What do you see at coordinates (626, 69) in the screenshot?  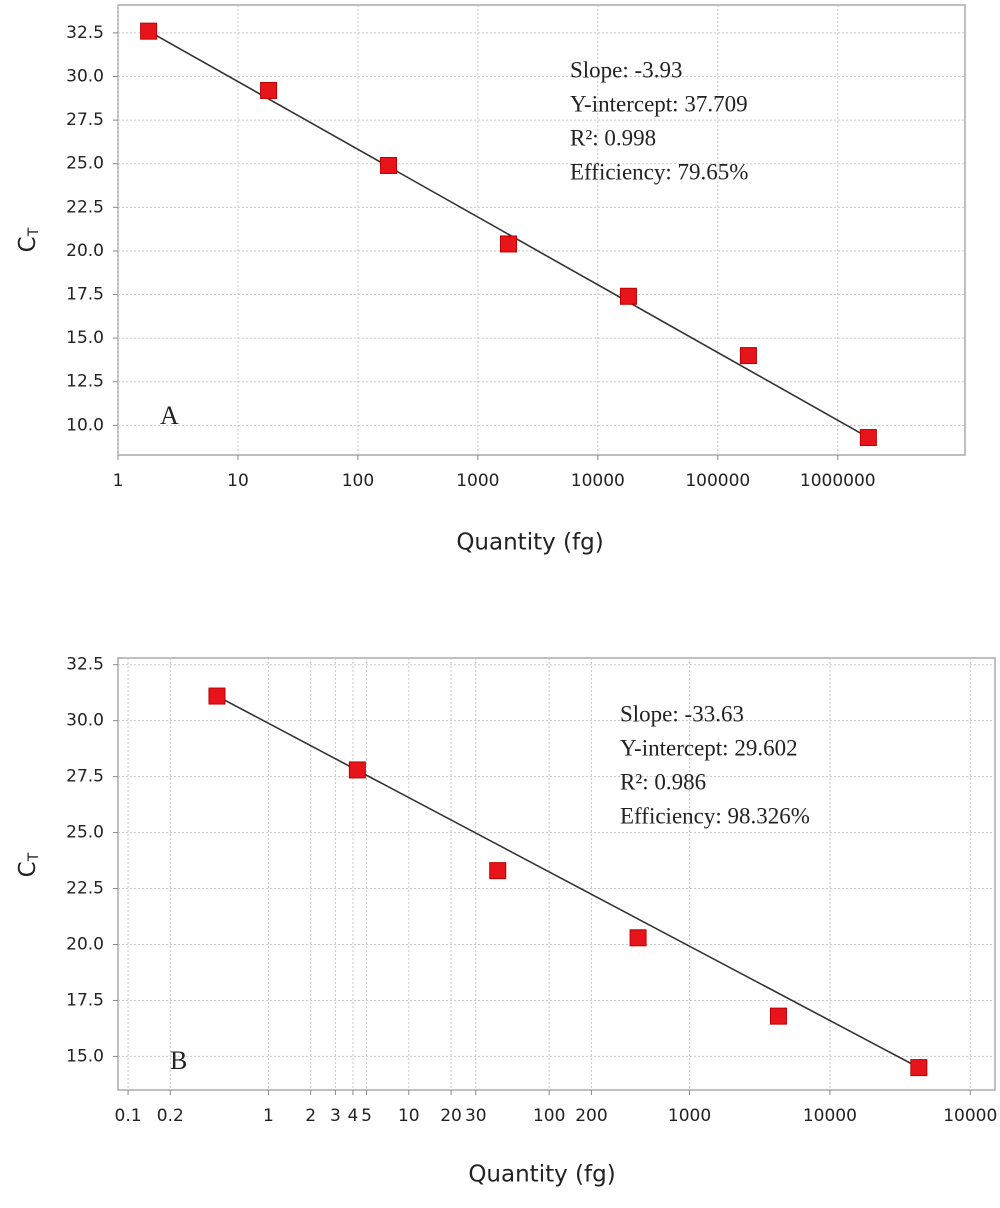 I see `annotation: Slope: -3.93` at bounding box center [626, 69].